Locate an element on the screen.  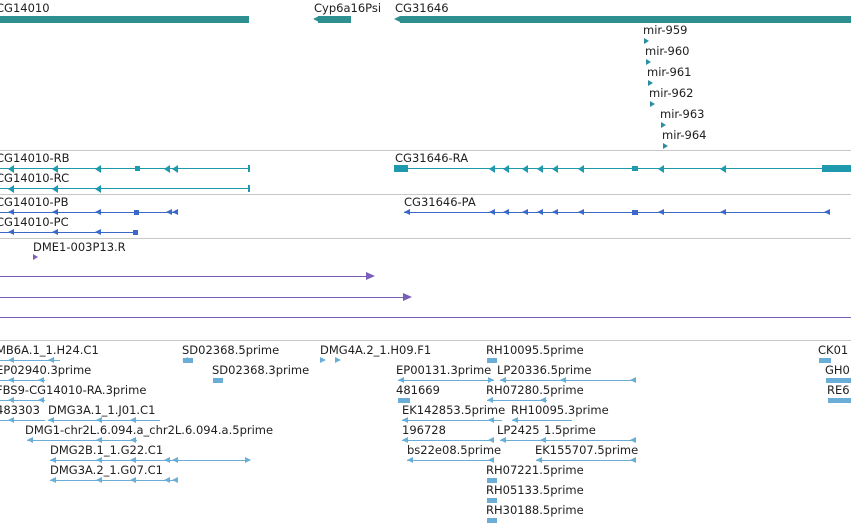
transcript-ra-exon is located at coordinates (555, 169).